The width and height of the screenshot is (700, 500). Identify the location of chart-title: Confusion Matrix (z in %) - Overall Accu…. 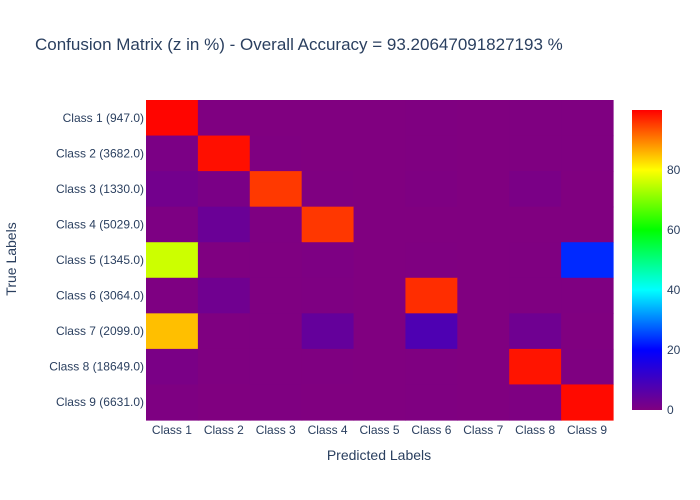
(299, 44).